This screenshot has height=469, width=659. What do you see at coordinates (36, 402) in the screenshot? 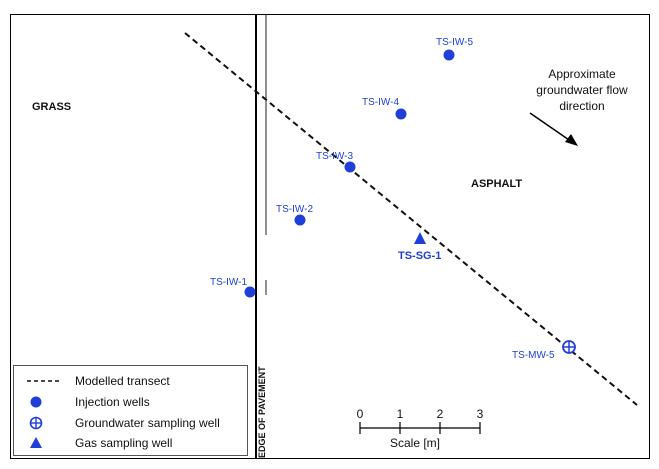
I see `legend-injection-icon` at bounding box center [36, 402].